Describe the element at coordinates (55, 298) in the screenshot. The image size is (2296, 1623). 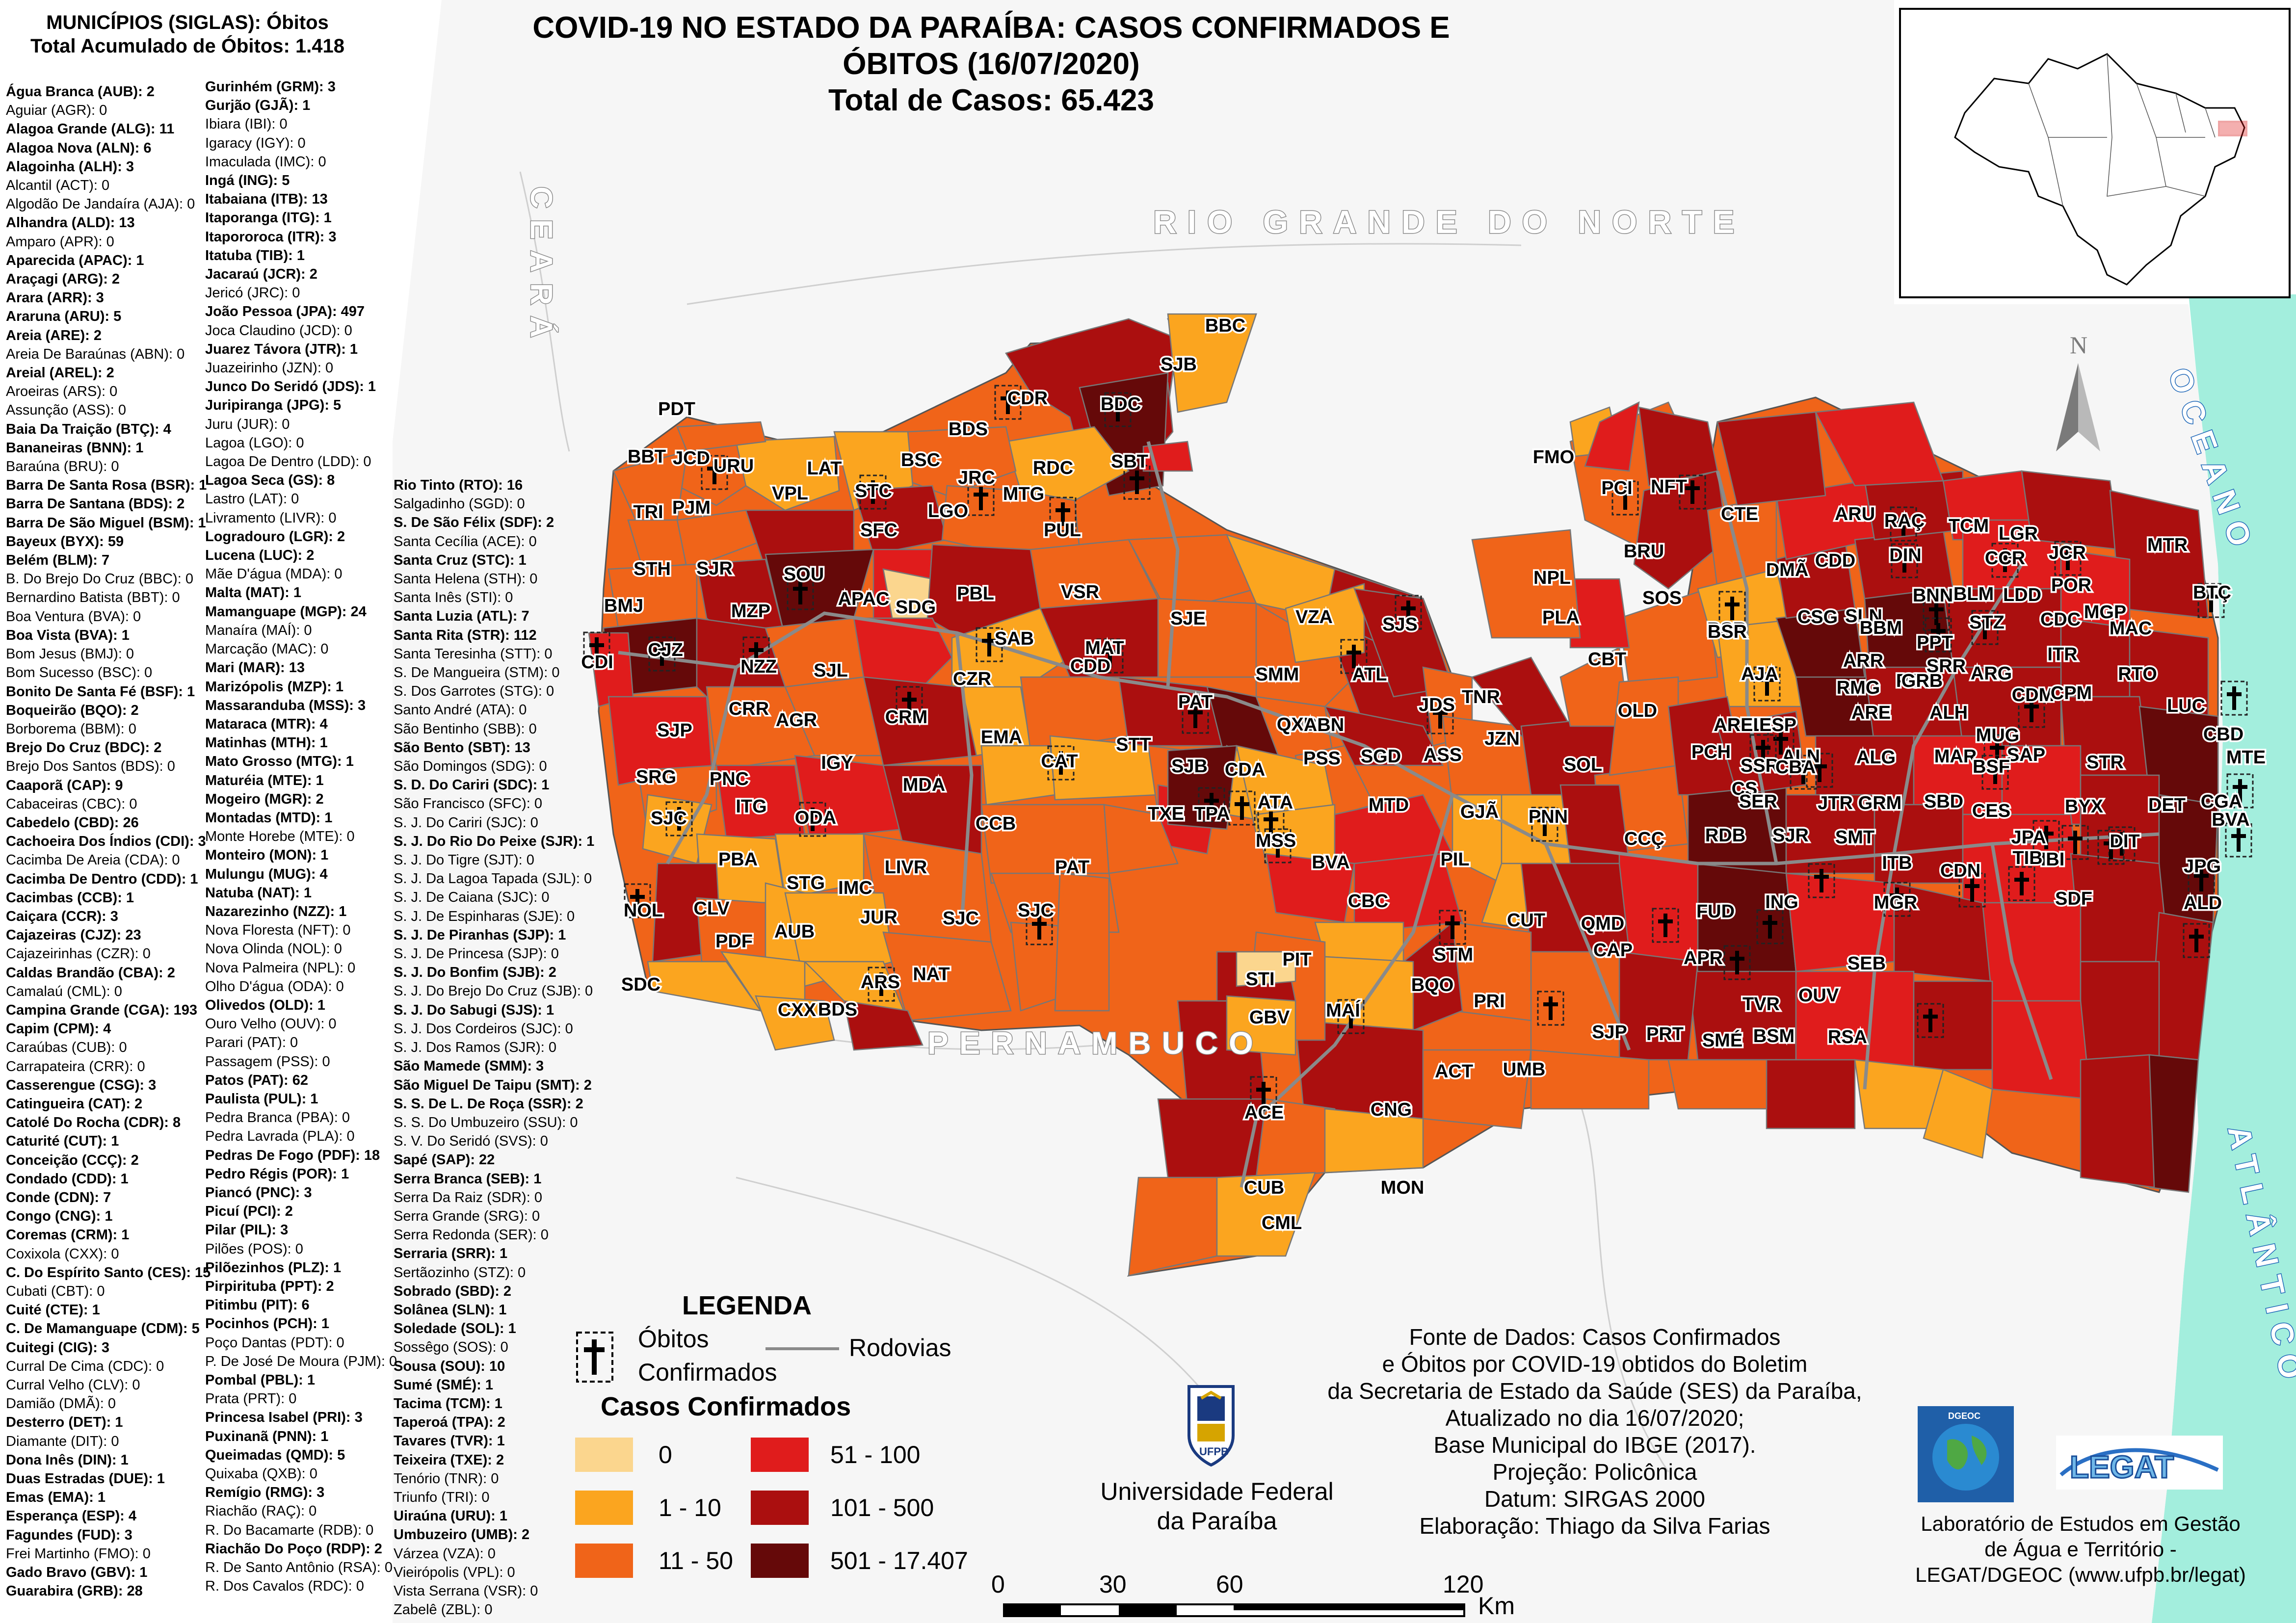
I see `municipality-entry: Arara (ARR): 3` at that location.